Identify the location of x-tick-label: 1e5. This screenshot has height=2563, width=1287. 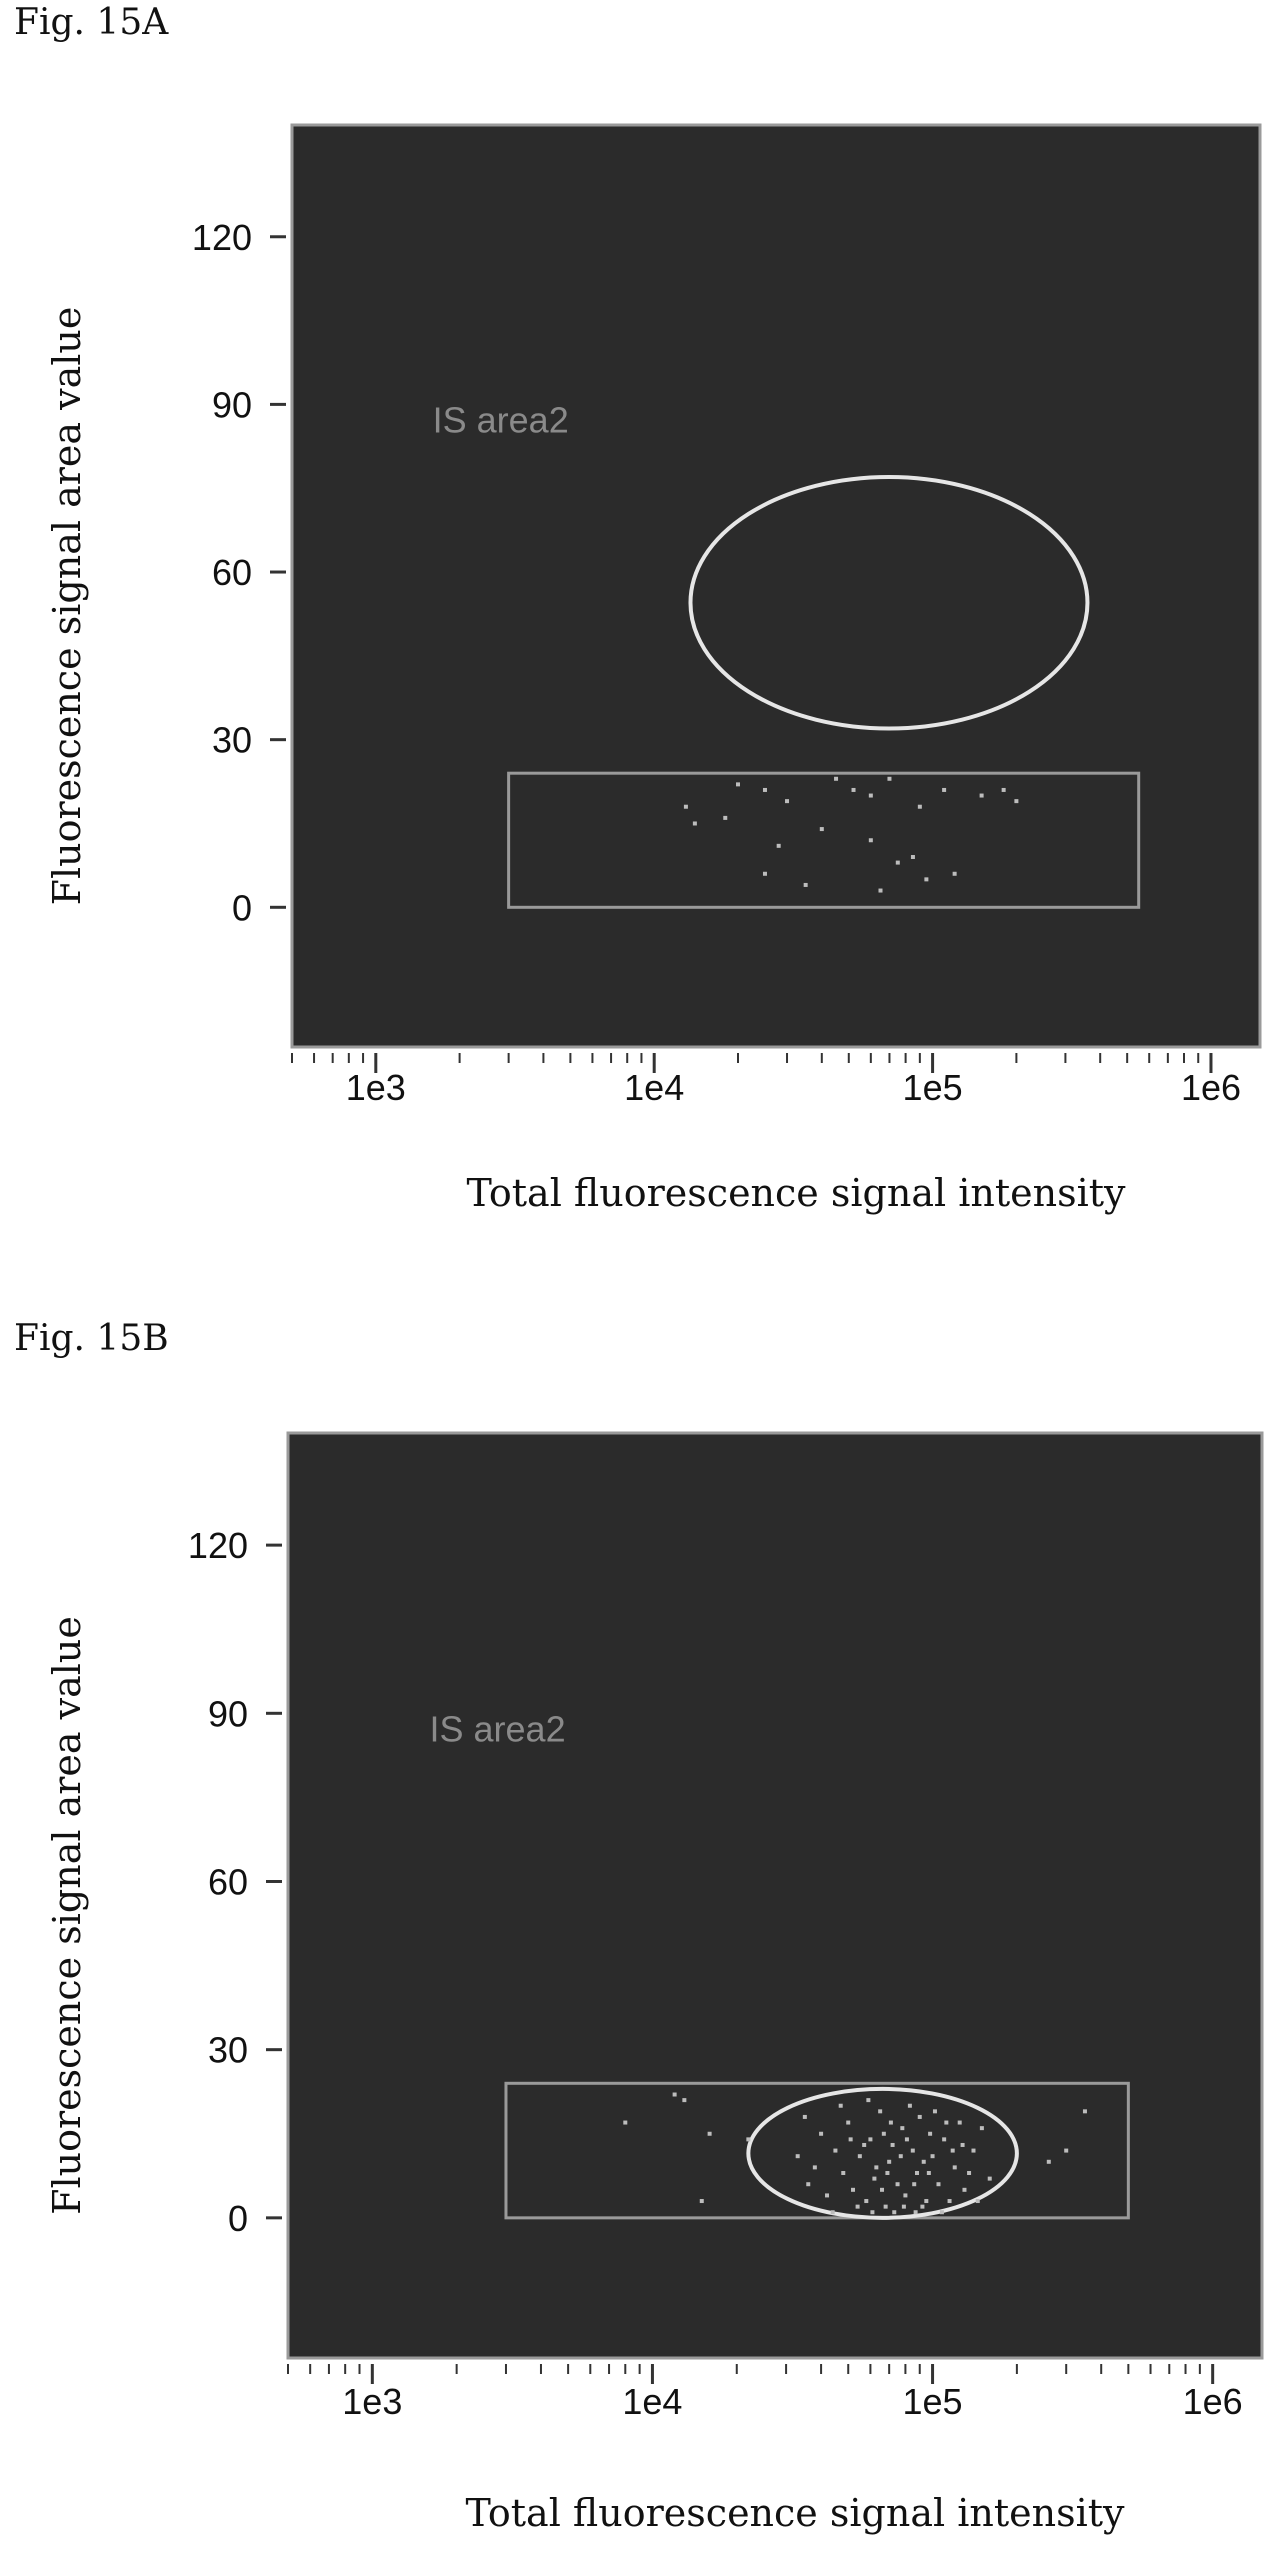
(933, 2401).